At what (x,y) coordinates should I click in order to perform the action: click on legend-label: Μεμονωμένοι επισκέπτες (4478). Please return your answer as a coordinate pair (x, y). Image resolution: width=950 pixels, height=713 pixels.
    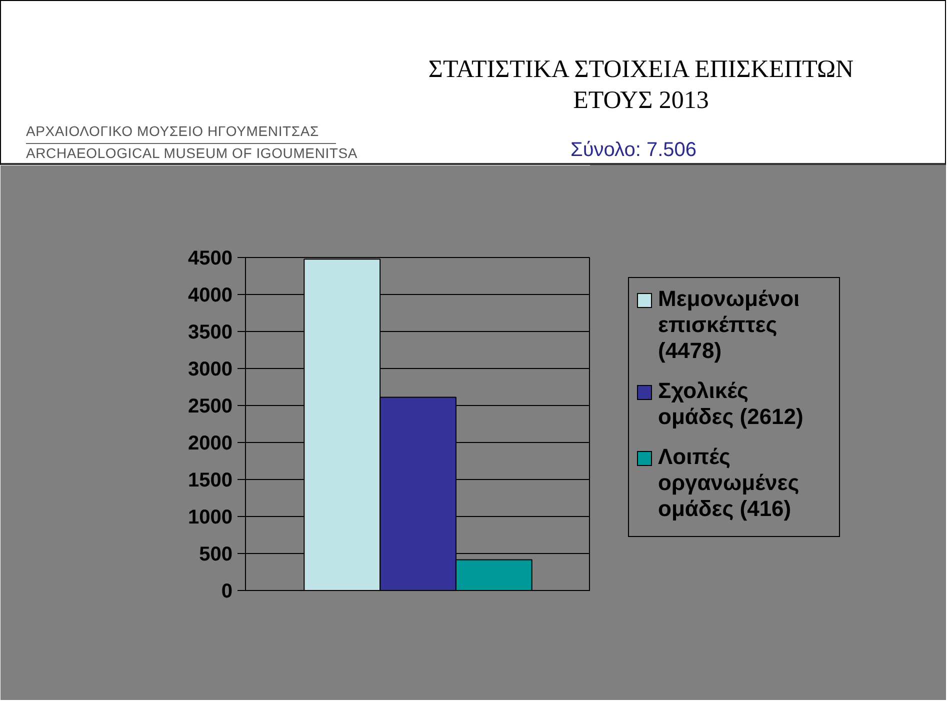
    Looking at the image, I should click on (729, 325).